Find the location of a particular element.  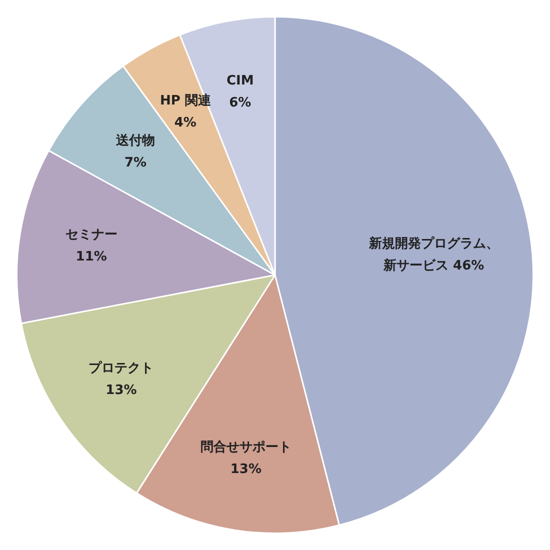

data-label: 7% is located at coordinates (135, 162).